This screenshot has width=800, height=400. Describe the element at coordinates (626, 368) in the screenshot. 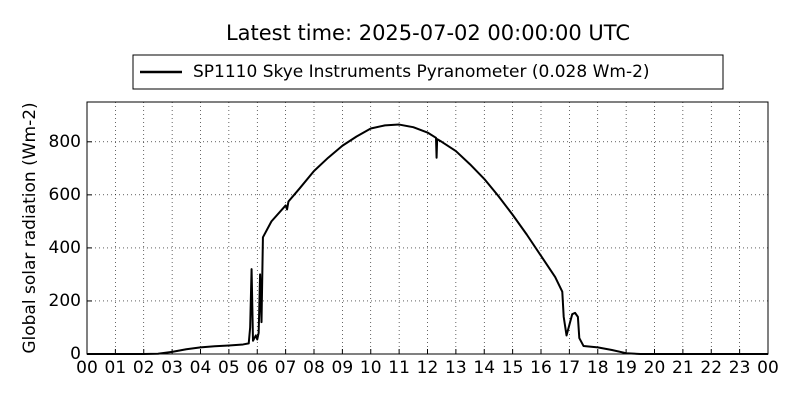

I see `x-tick-label: 19` at that location.